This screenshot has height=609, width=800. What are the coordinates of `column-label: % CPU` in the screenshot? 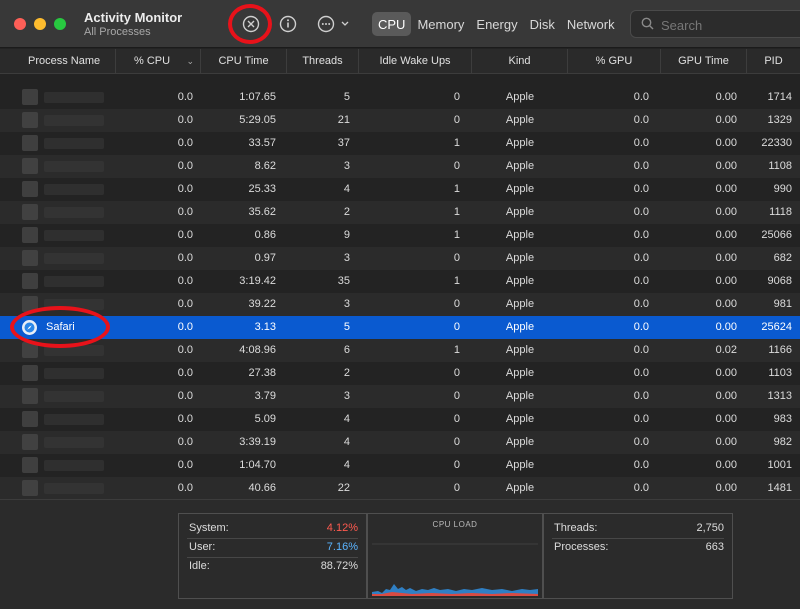 It's located at (152, 61).